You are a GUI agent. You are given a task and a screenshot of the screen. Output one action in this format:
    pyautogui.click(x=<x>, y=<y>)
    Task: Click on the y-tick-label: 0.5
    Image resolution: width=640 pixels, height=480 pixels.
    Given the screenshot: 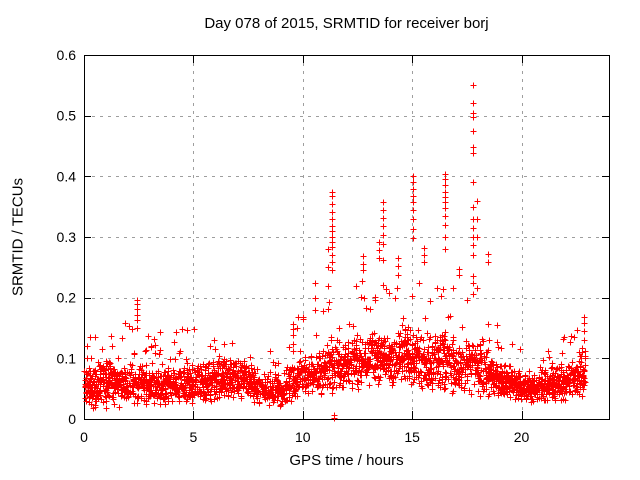 What is the action you would take?
    pyautogui.click(x=67, y=116)
    